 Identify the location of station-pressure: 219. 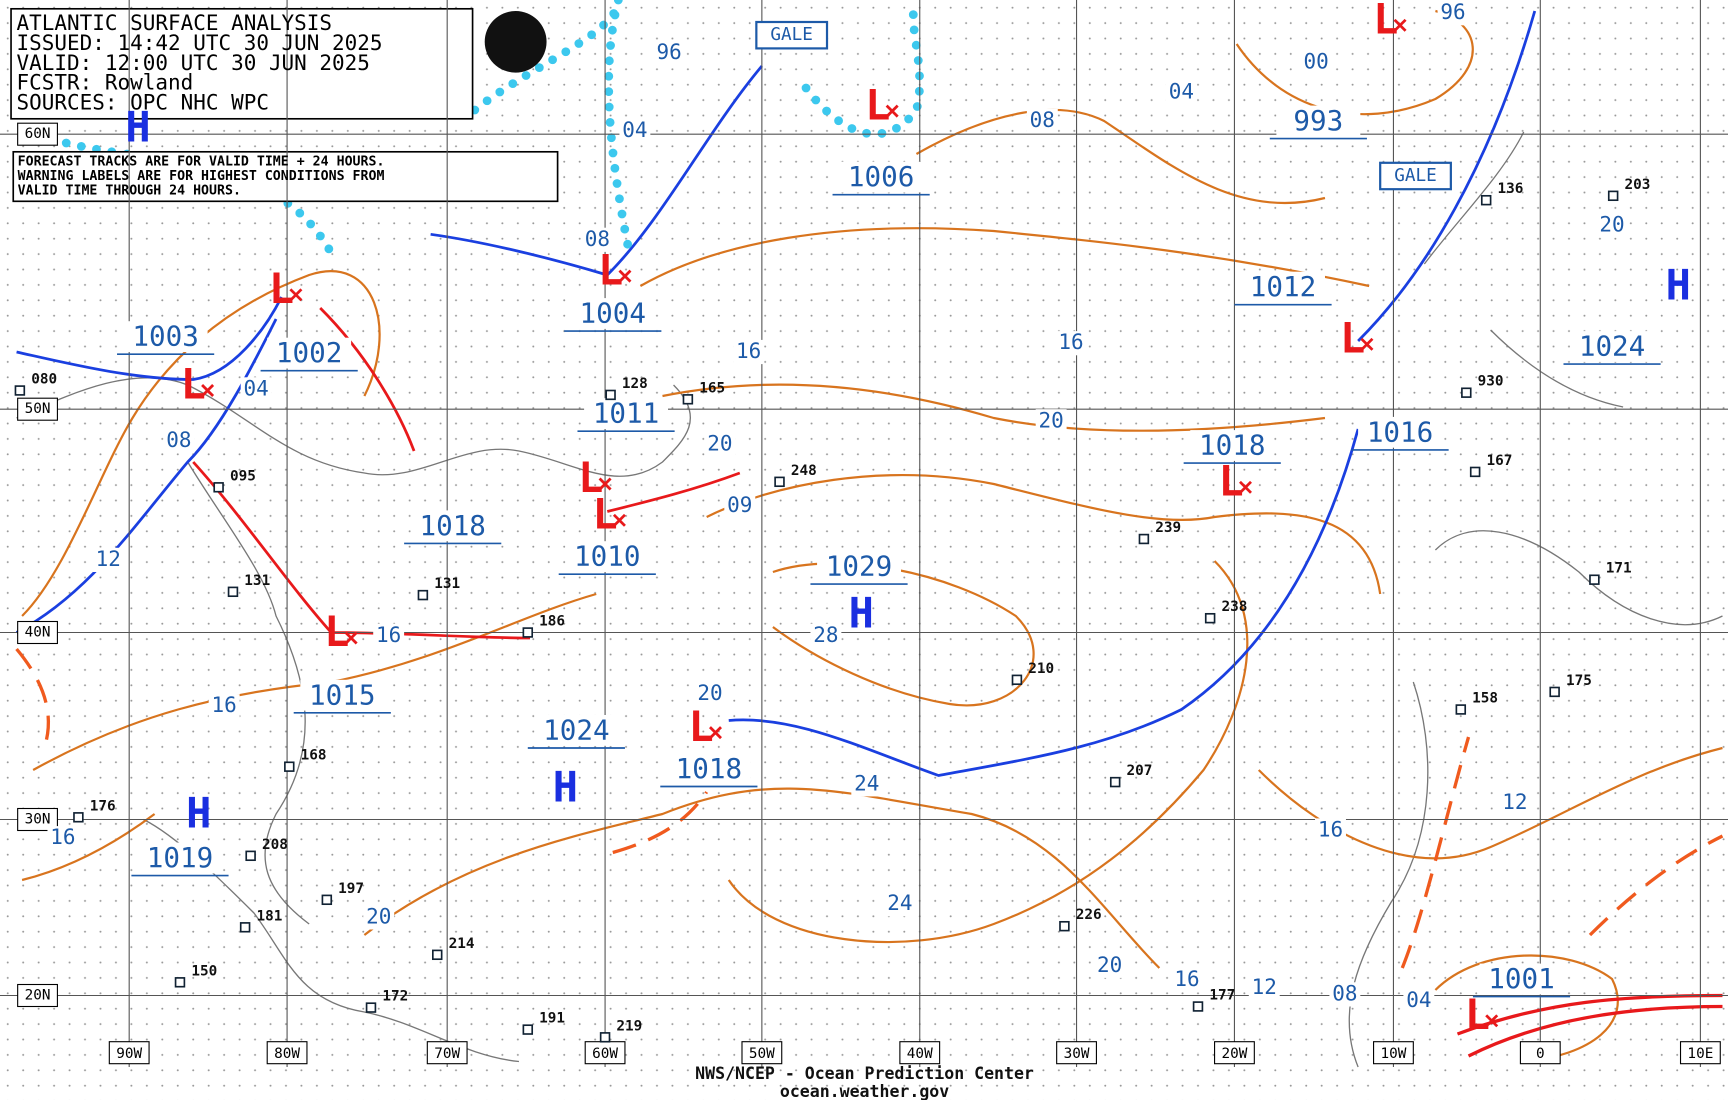
(629, 1026).